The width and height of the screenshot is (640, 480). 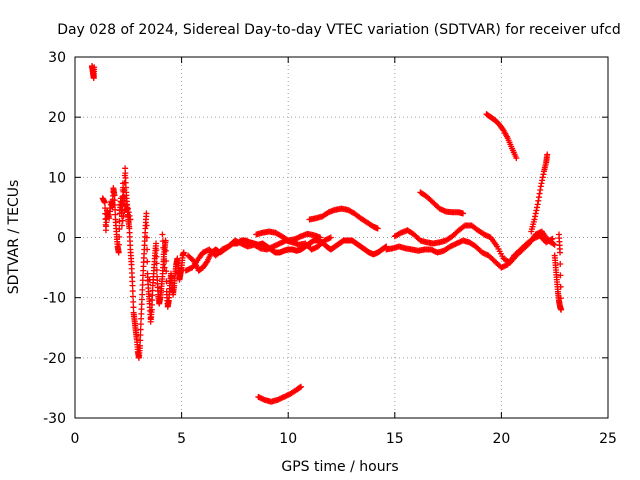 I want to click on y-axis-label: SDTVAR / TECUs, so click(x=14, y=237).